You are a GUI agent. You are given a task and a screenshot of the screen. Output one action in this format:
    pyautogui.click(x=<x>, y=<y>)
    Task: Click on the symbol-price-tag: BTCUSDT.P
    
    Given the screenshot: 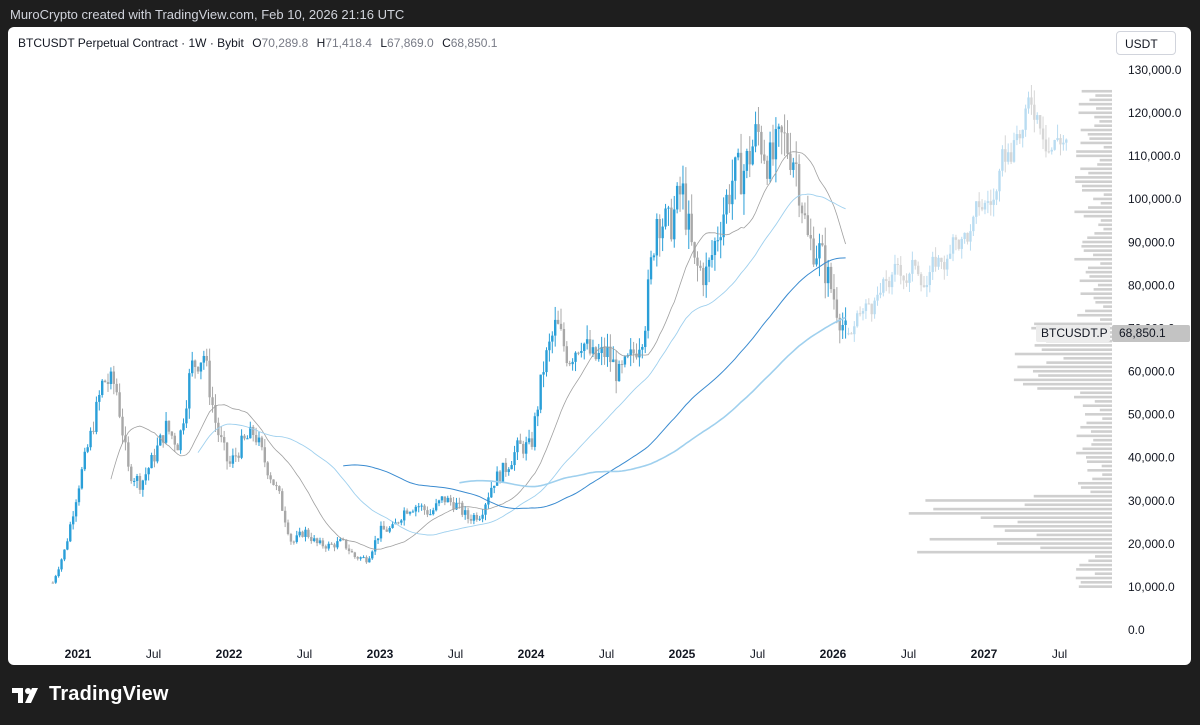 What is the action you would take?
    pyautogui.click(x=1073, y=333)
    